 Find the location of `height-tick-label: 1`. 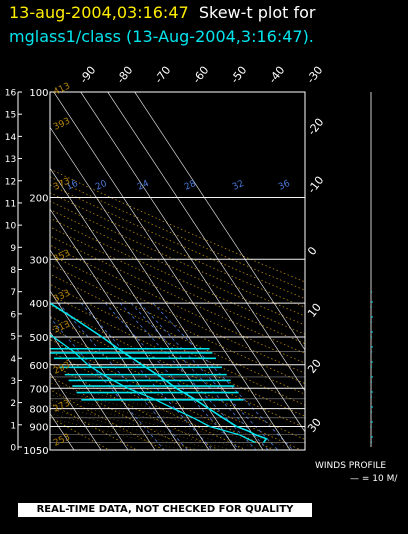

height-tick-label: 1 is located at coordinates (13, 426).